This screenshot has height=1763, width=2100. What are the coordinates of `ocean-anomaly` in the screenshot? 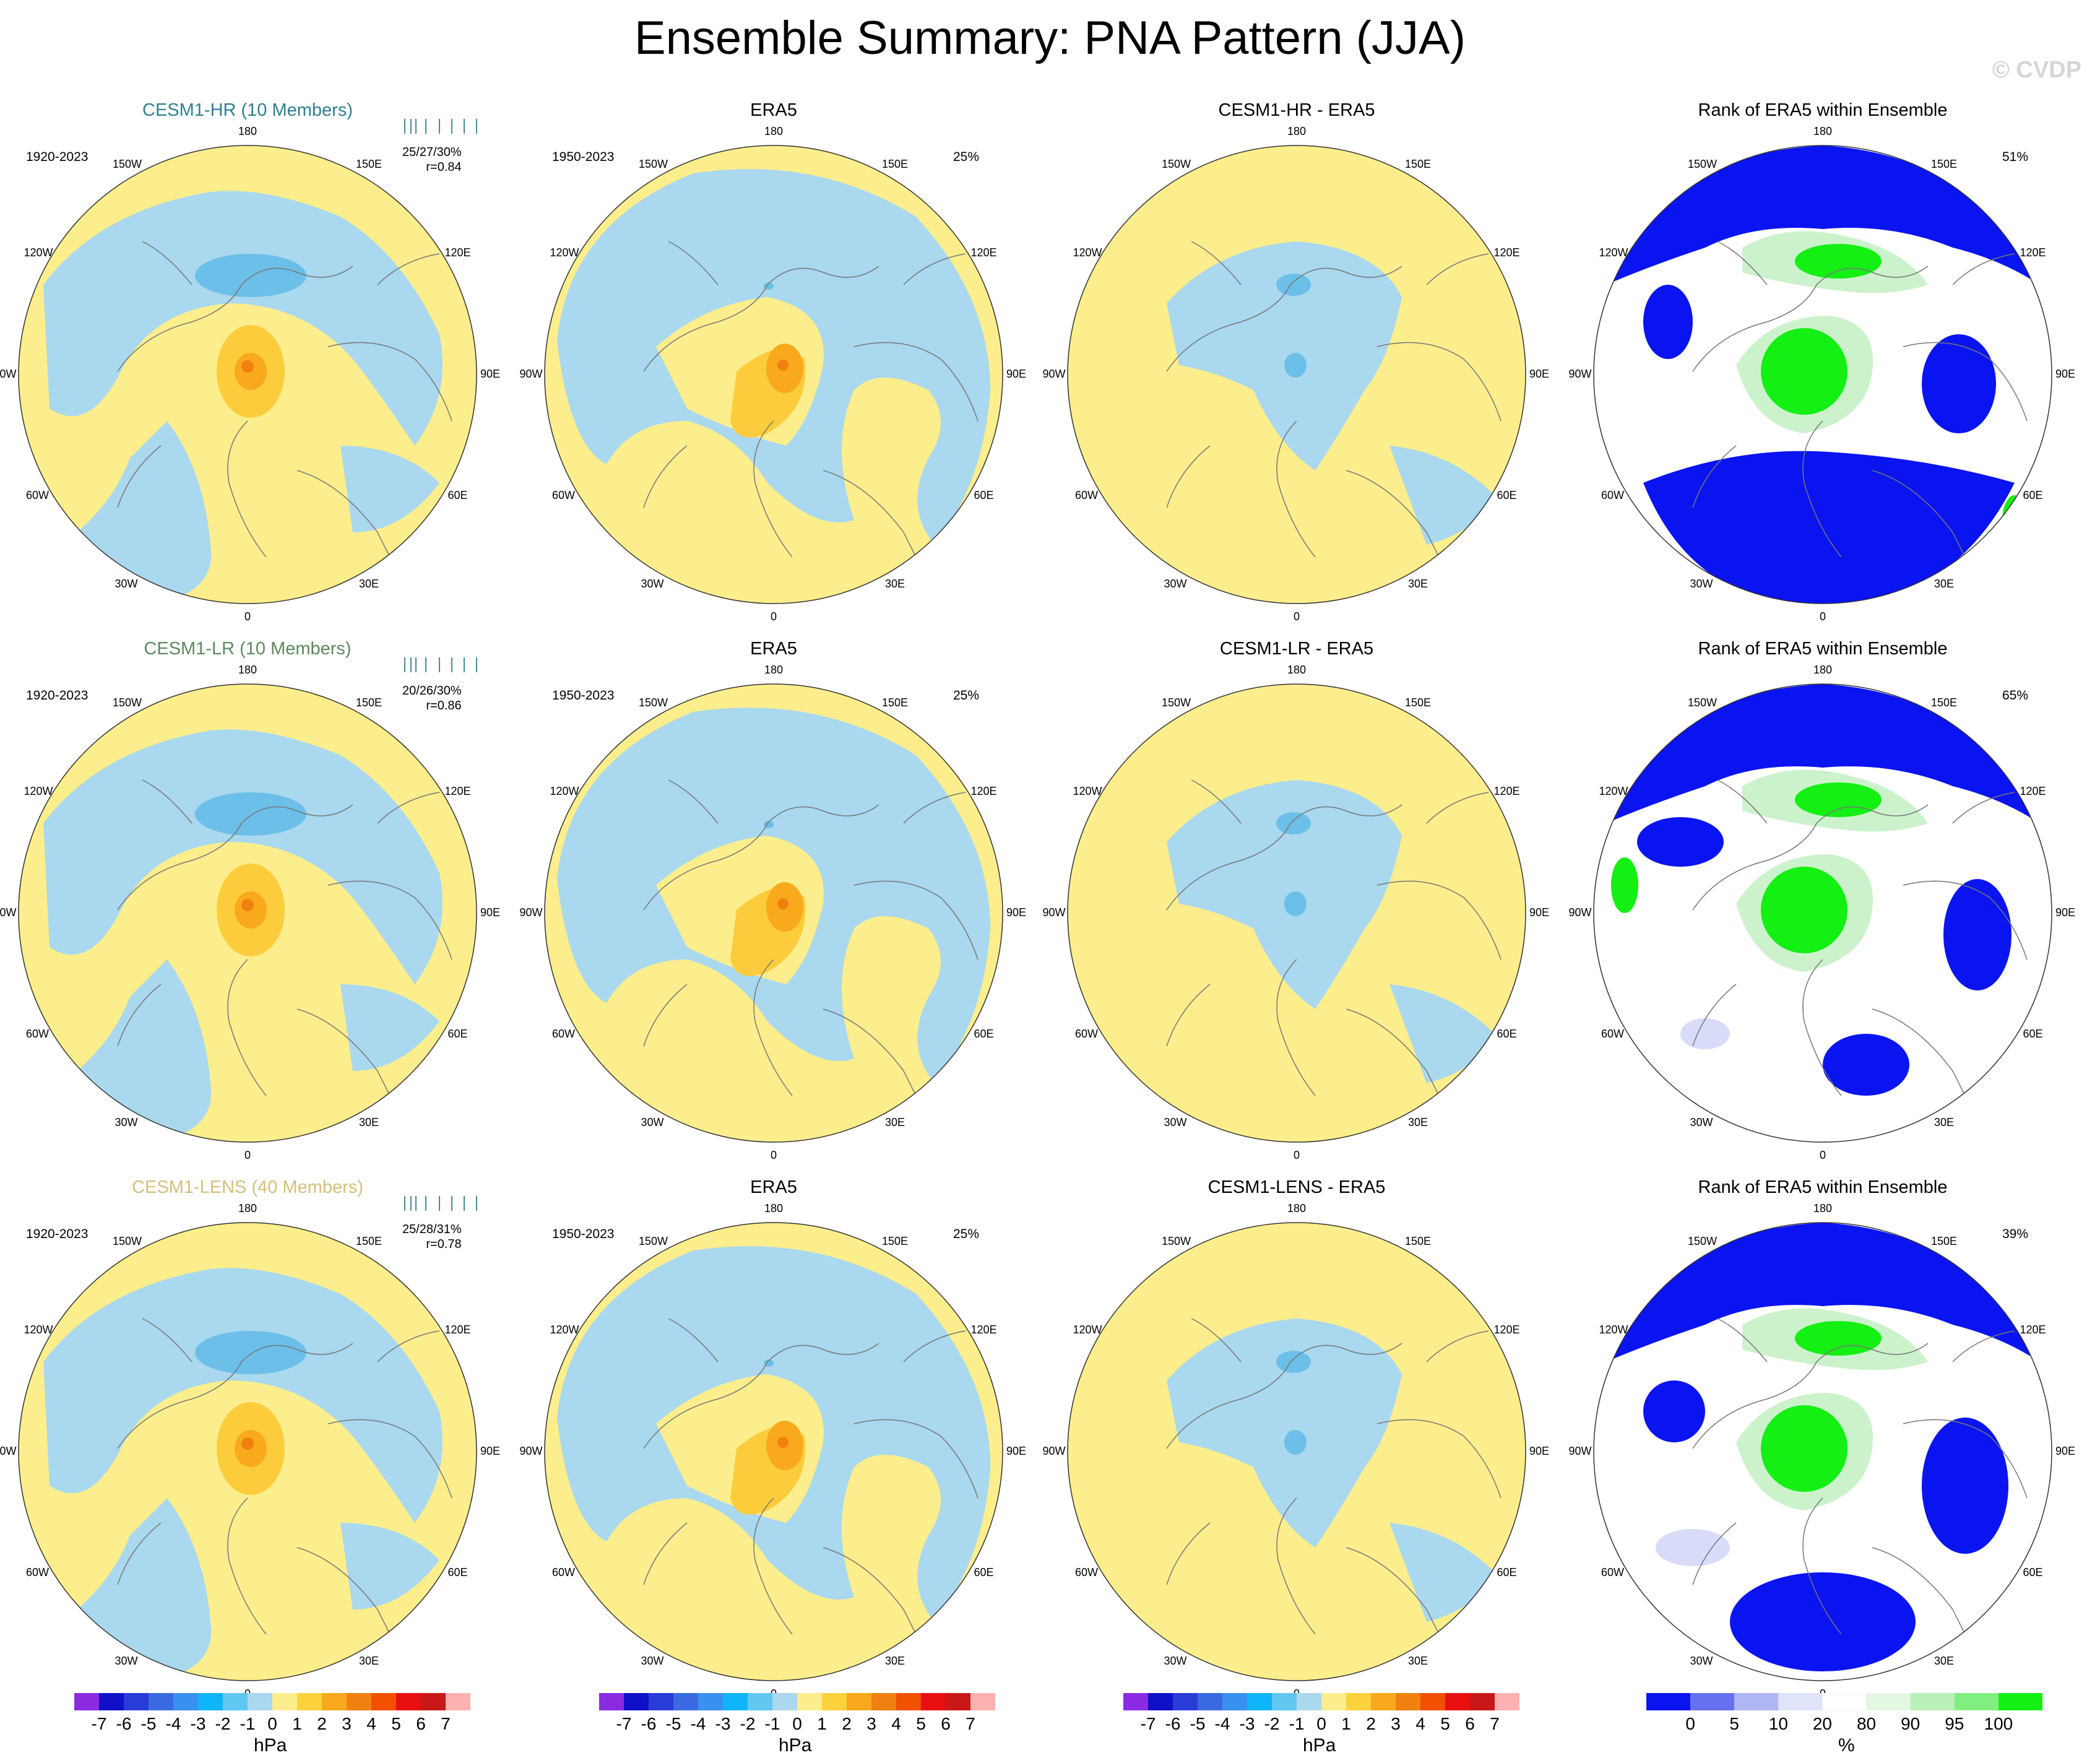 It's located at (389, 489).